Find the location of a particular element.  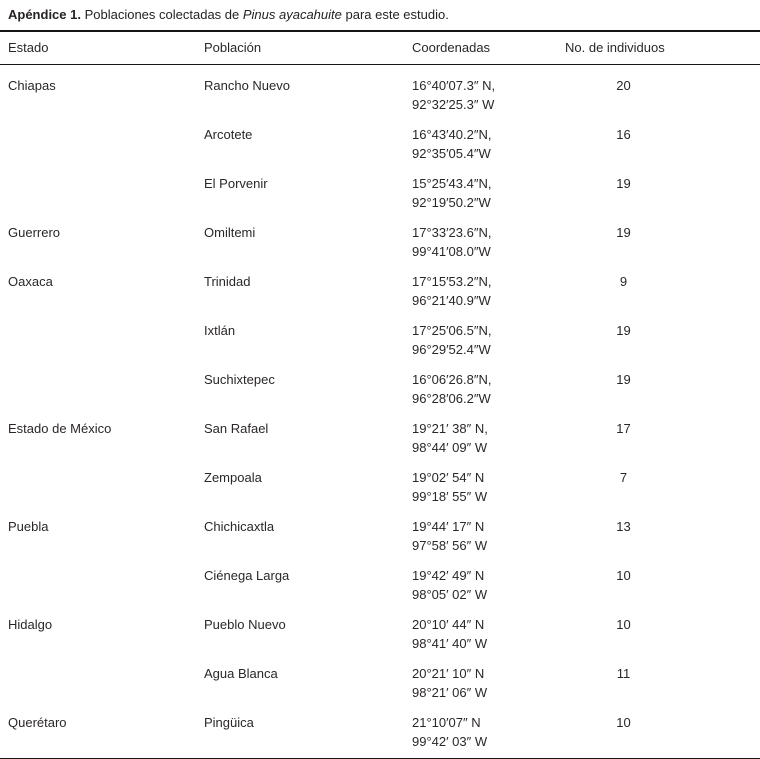

coordinate-latitude: 17°25′06.5″N, is located at coordinates (452, 330).